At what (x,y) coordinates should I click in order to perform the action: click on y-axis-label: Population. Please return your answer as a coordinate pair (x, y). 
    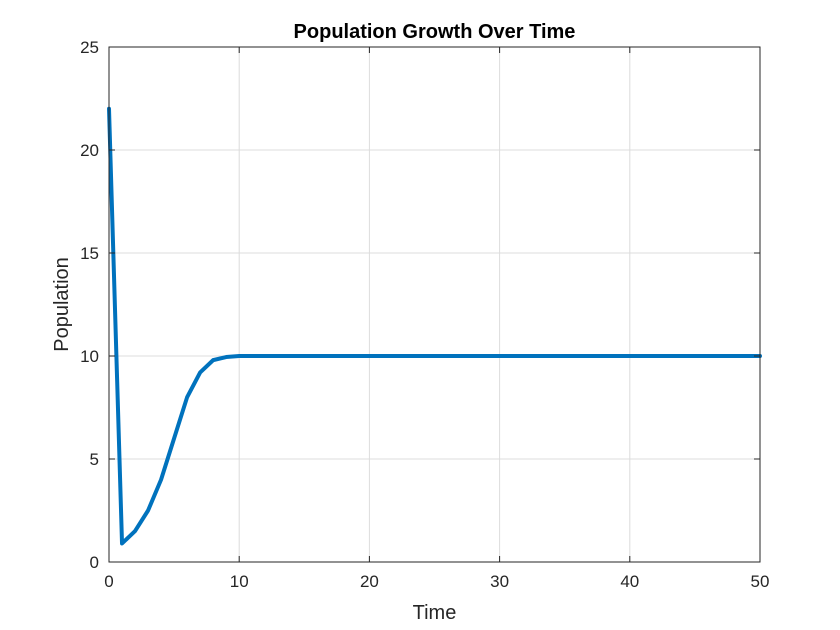
    Looking at the image, I should click on (62, 304).